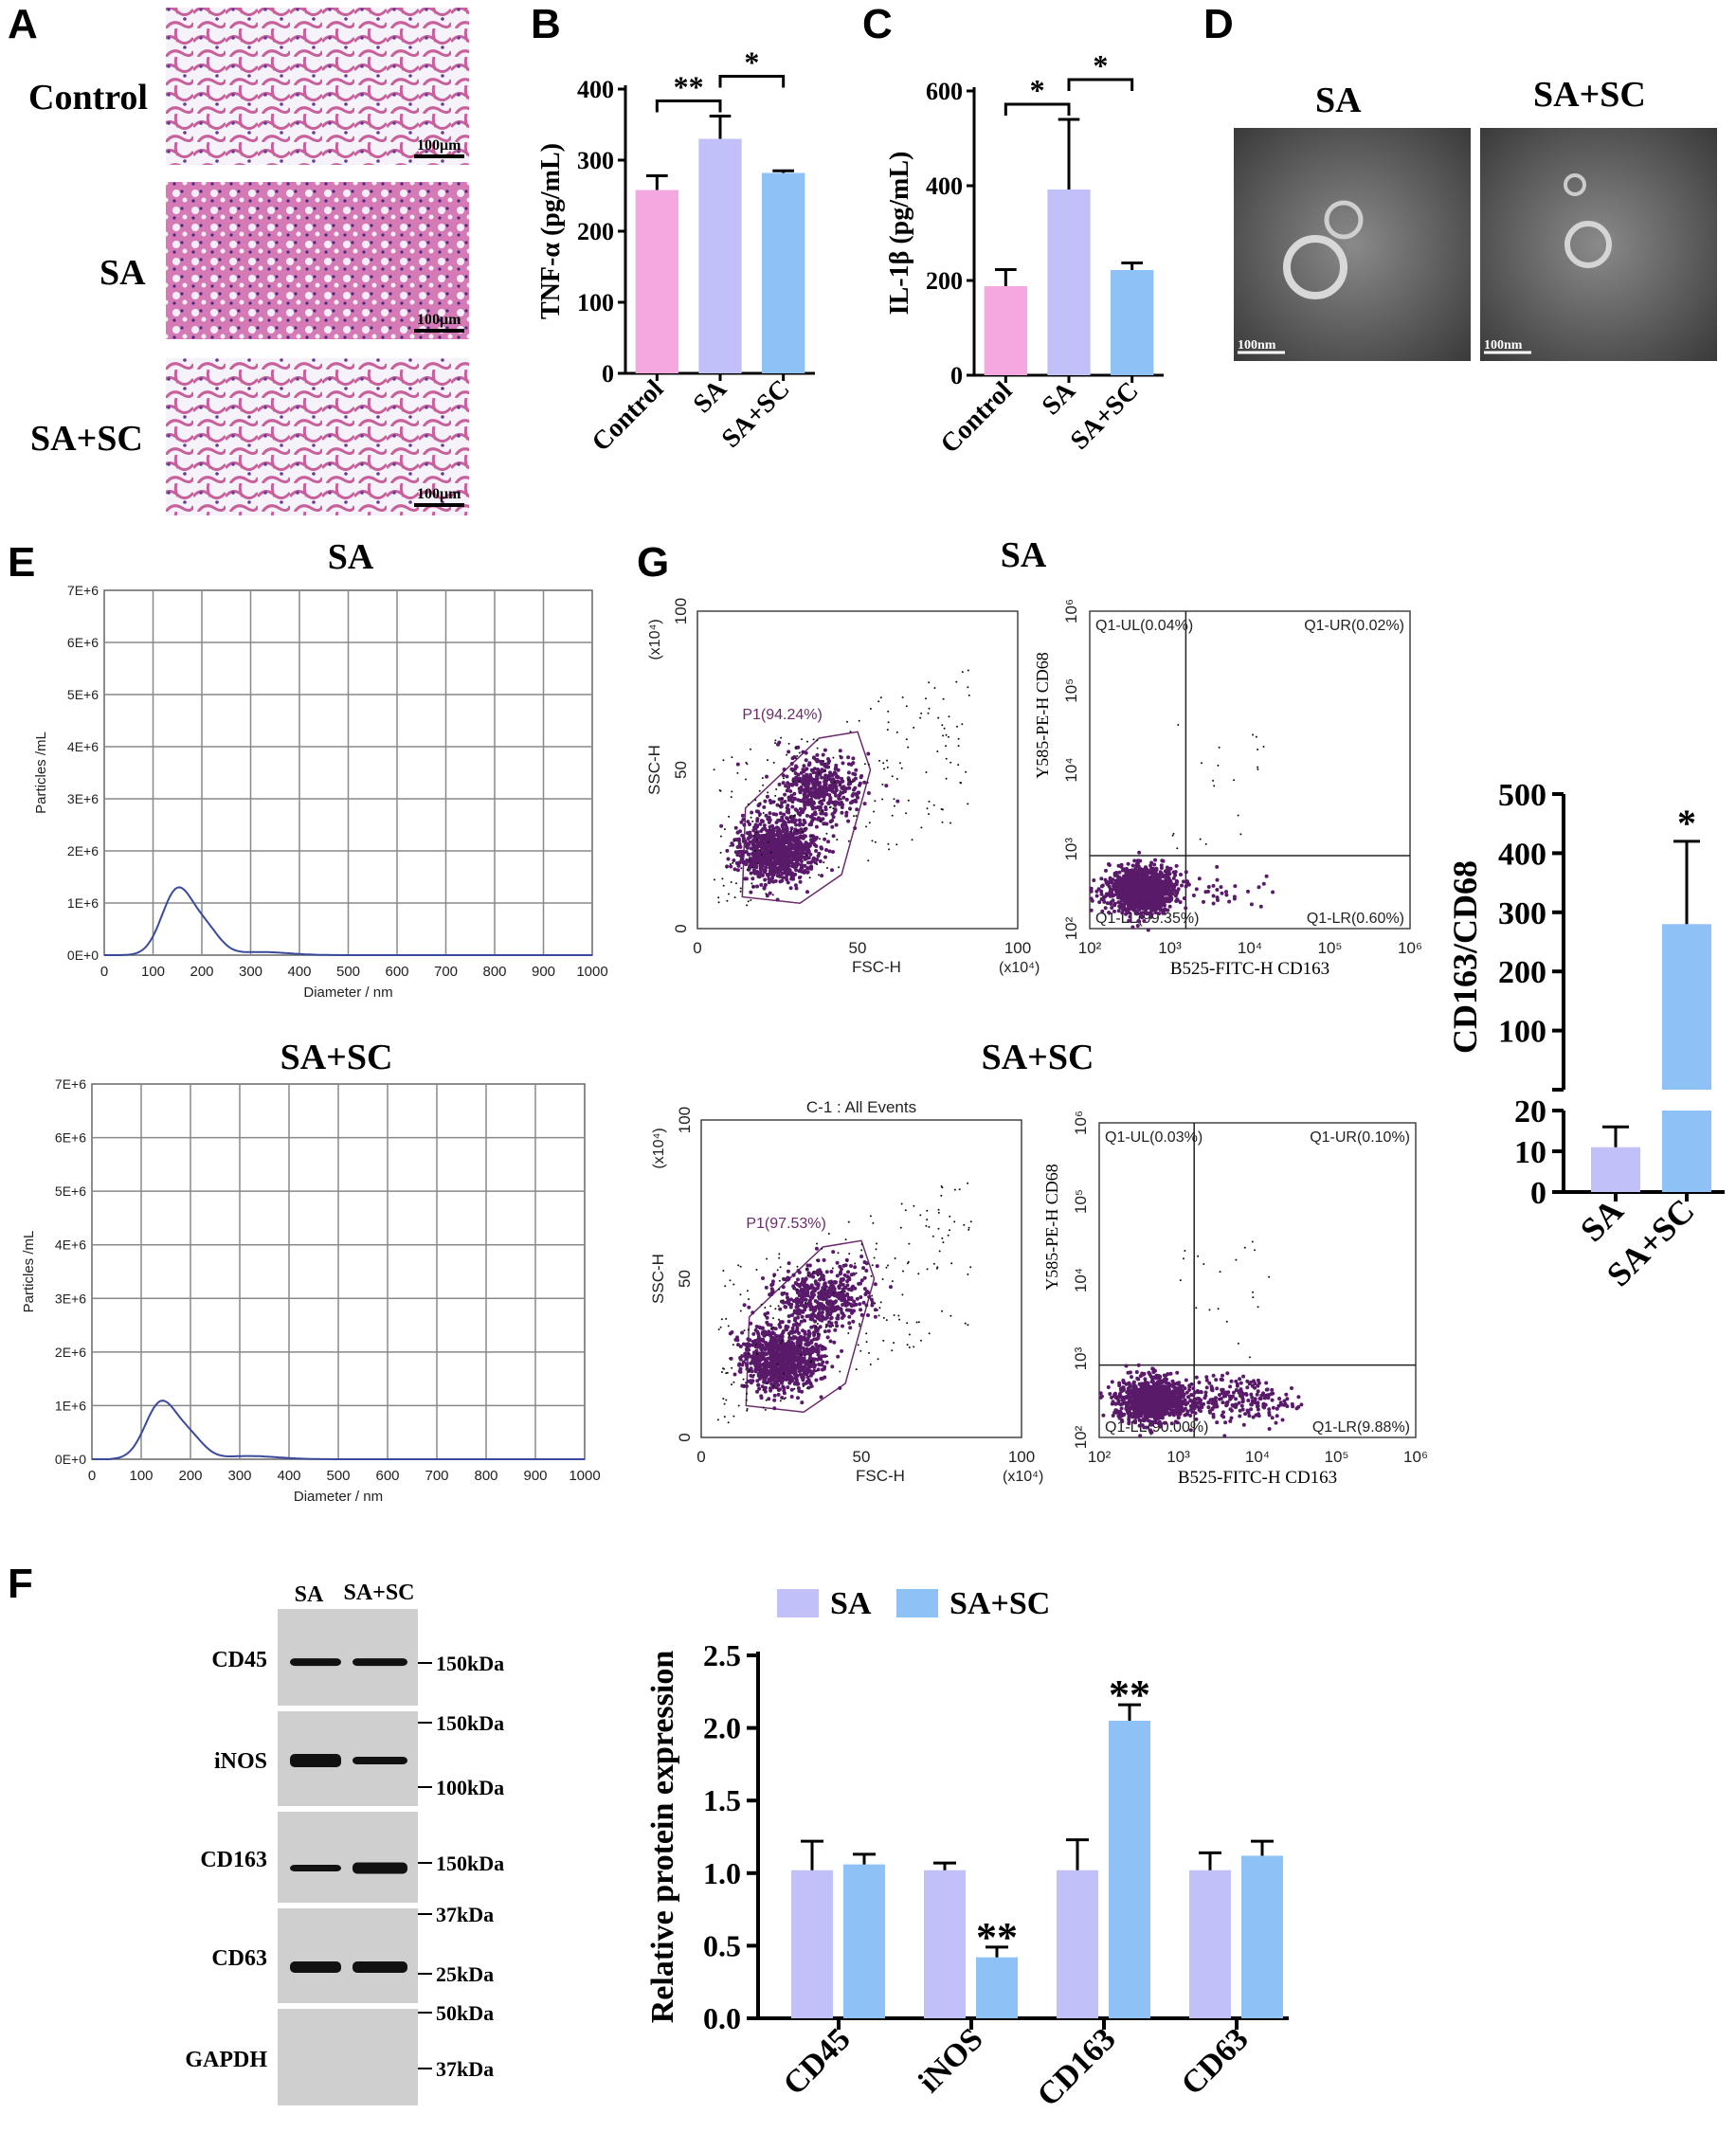 This screenshot has height=2132, width=1736. What do you see at coordinates (862, 1457) in the screenshot?
I see `x-tick-label: 50` at bounding box center [862, 1457].